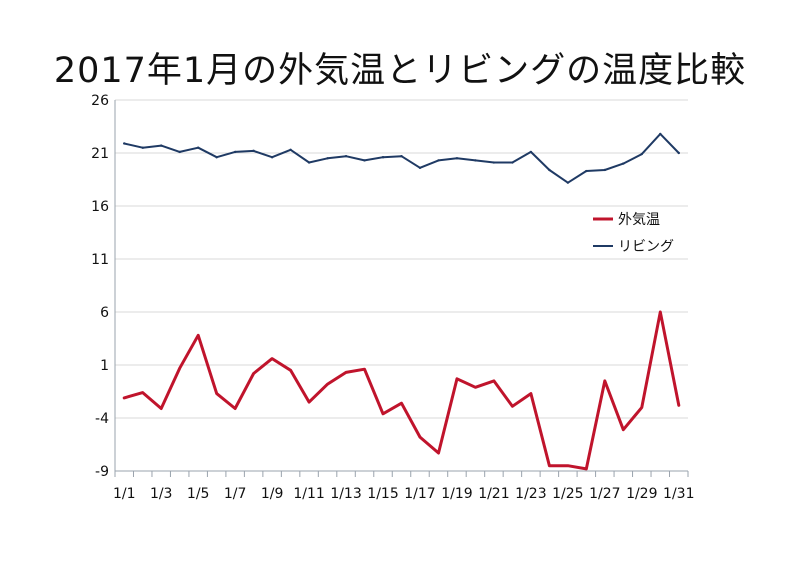 The width and height of the screenshot is (800, 566). Describe the element at coordinates (604, 494) in the screenshot. I see `x-tick-label: 1/27` at that location.